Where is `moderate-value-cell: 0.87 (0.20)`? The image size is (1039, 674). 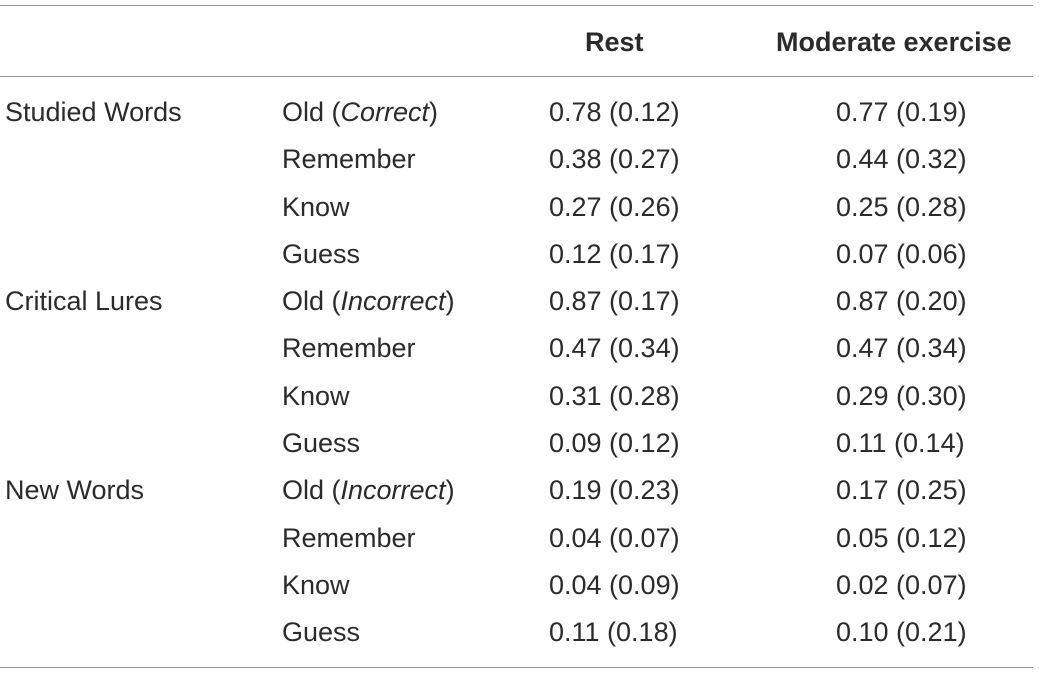
moderate-value-cell: 0.87 (0.20) is located at coordinates (901, 301).